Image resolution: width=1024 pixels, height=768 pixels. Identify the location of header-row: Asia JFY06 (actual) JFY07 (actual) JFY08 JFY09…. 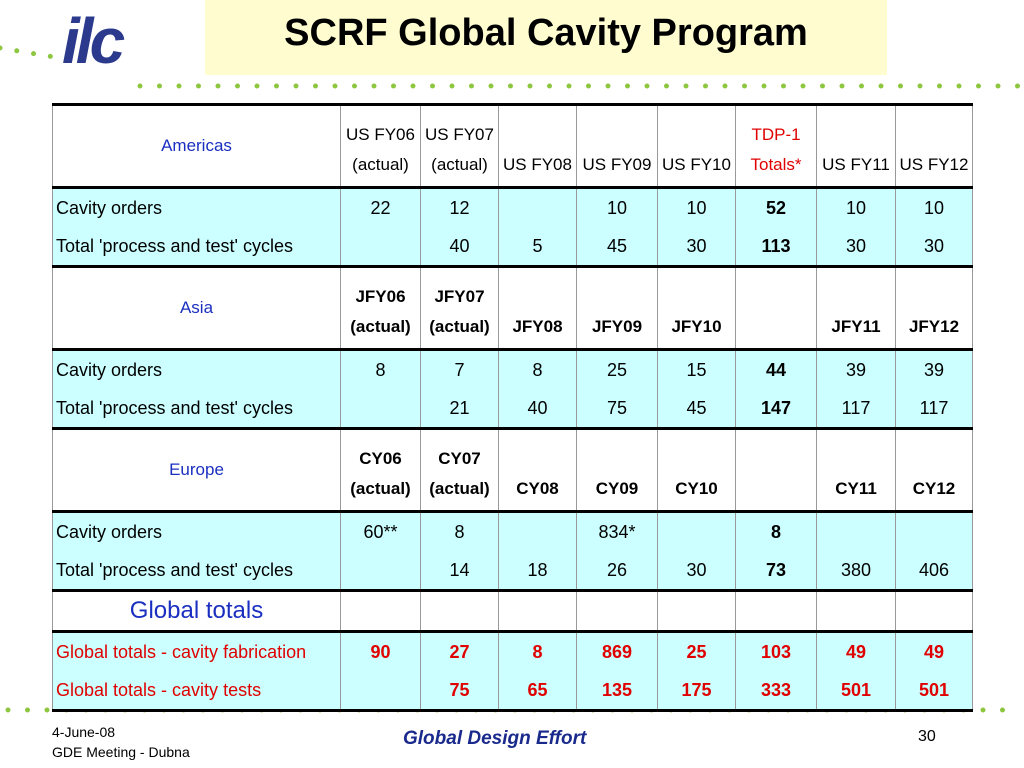
(512, 308).